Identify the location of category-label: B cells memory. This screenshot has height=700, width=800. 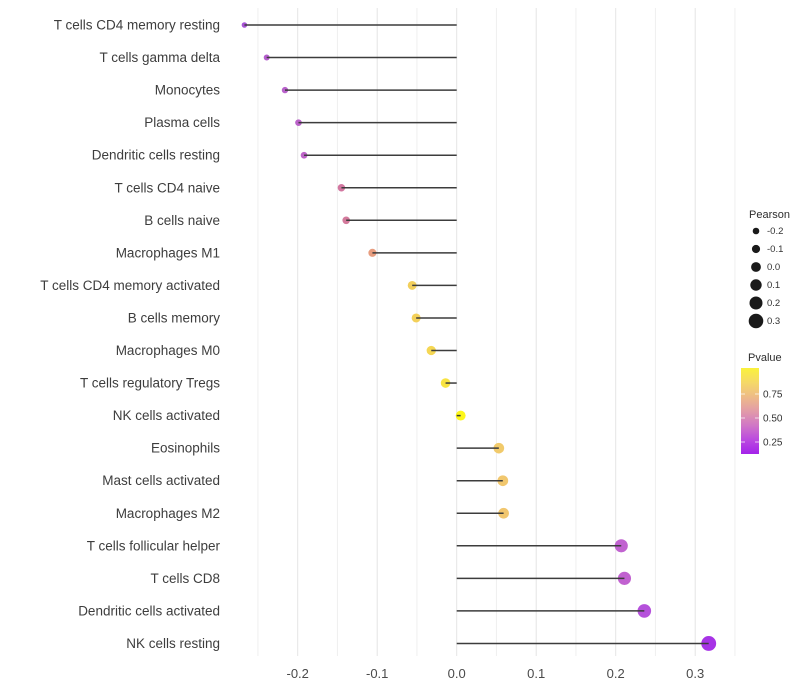
(174, 317).